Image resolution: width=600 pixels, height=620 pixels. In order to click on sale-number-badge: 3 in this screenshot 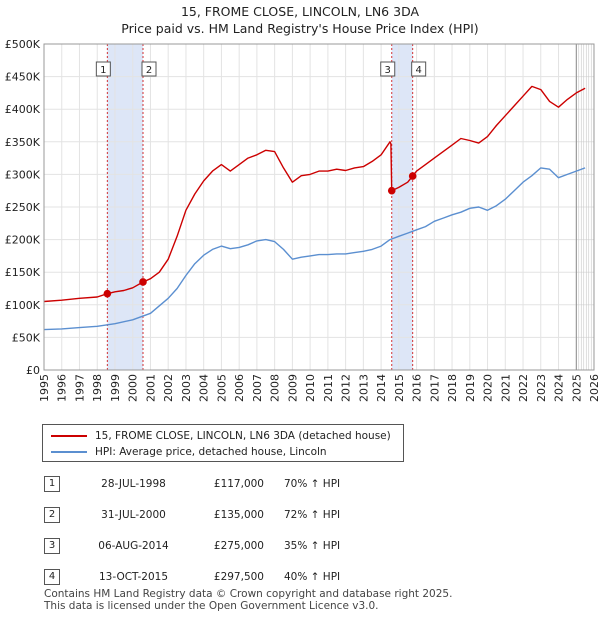, I will do `click(52, 546)`.